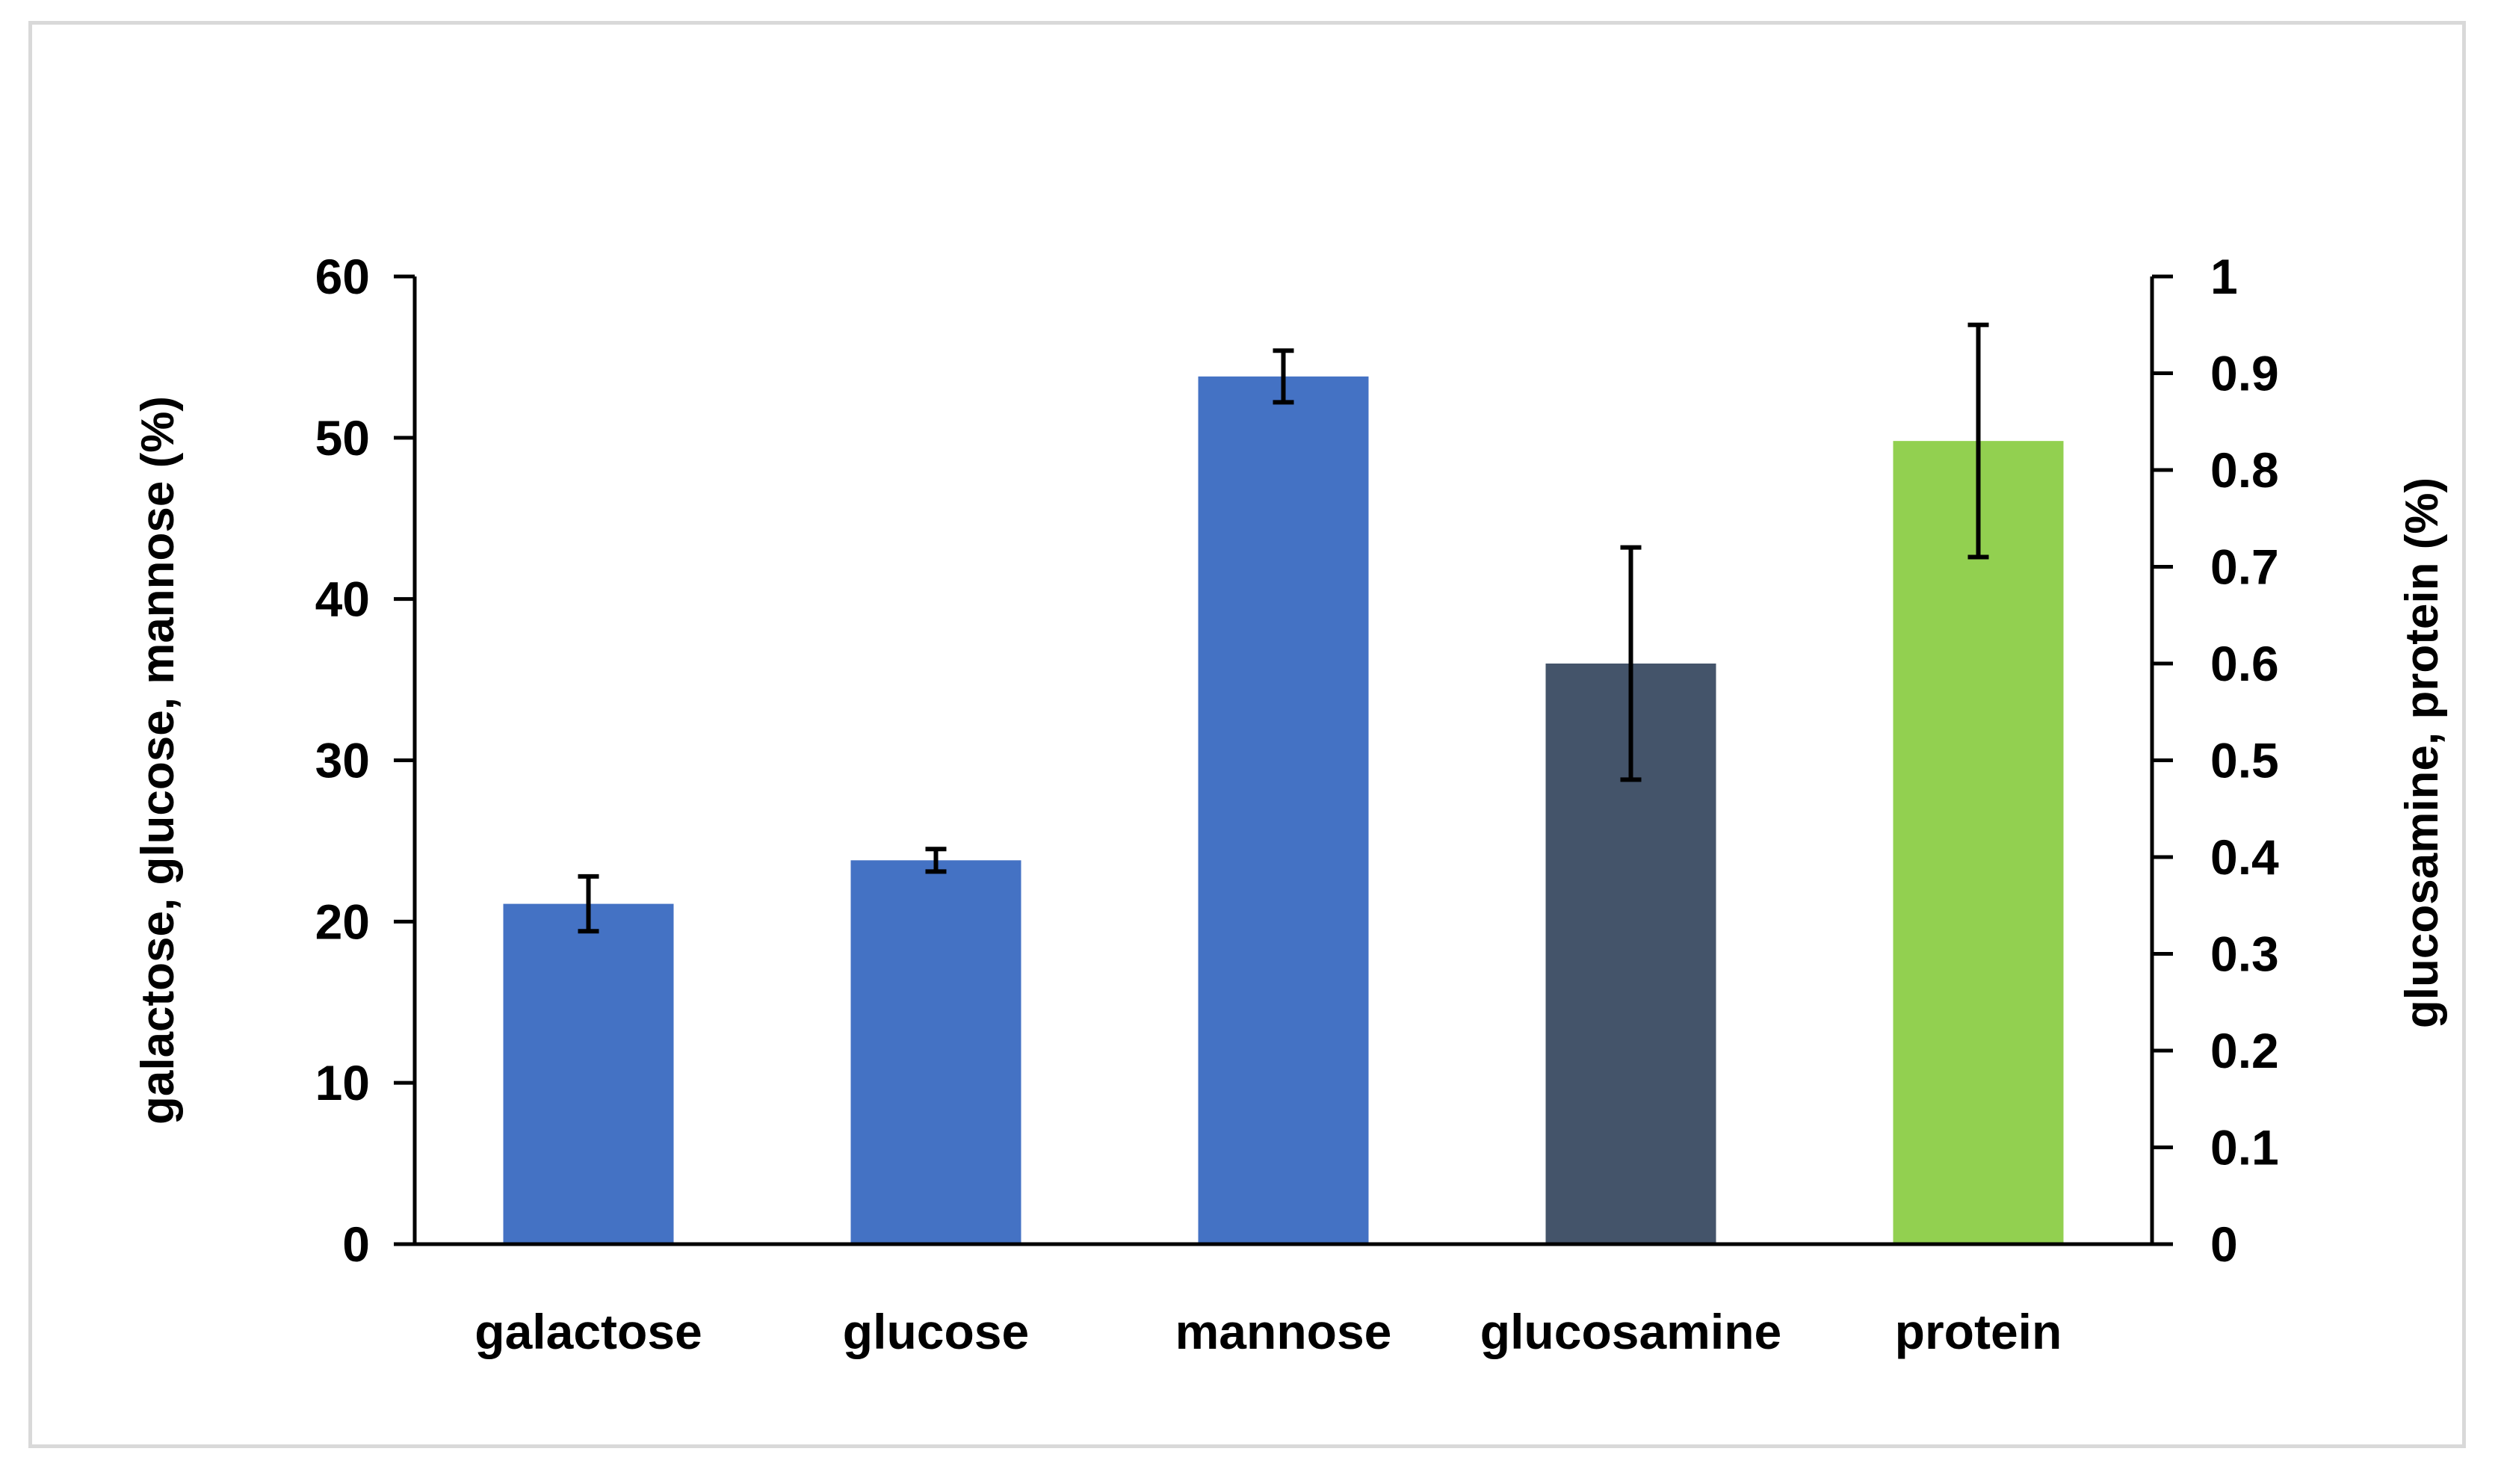 The image size is (2501, 1484). I want to click on right-tick-label: 0.6, so click(2244, 664).